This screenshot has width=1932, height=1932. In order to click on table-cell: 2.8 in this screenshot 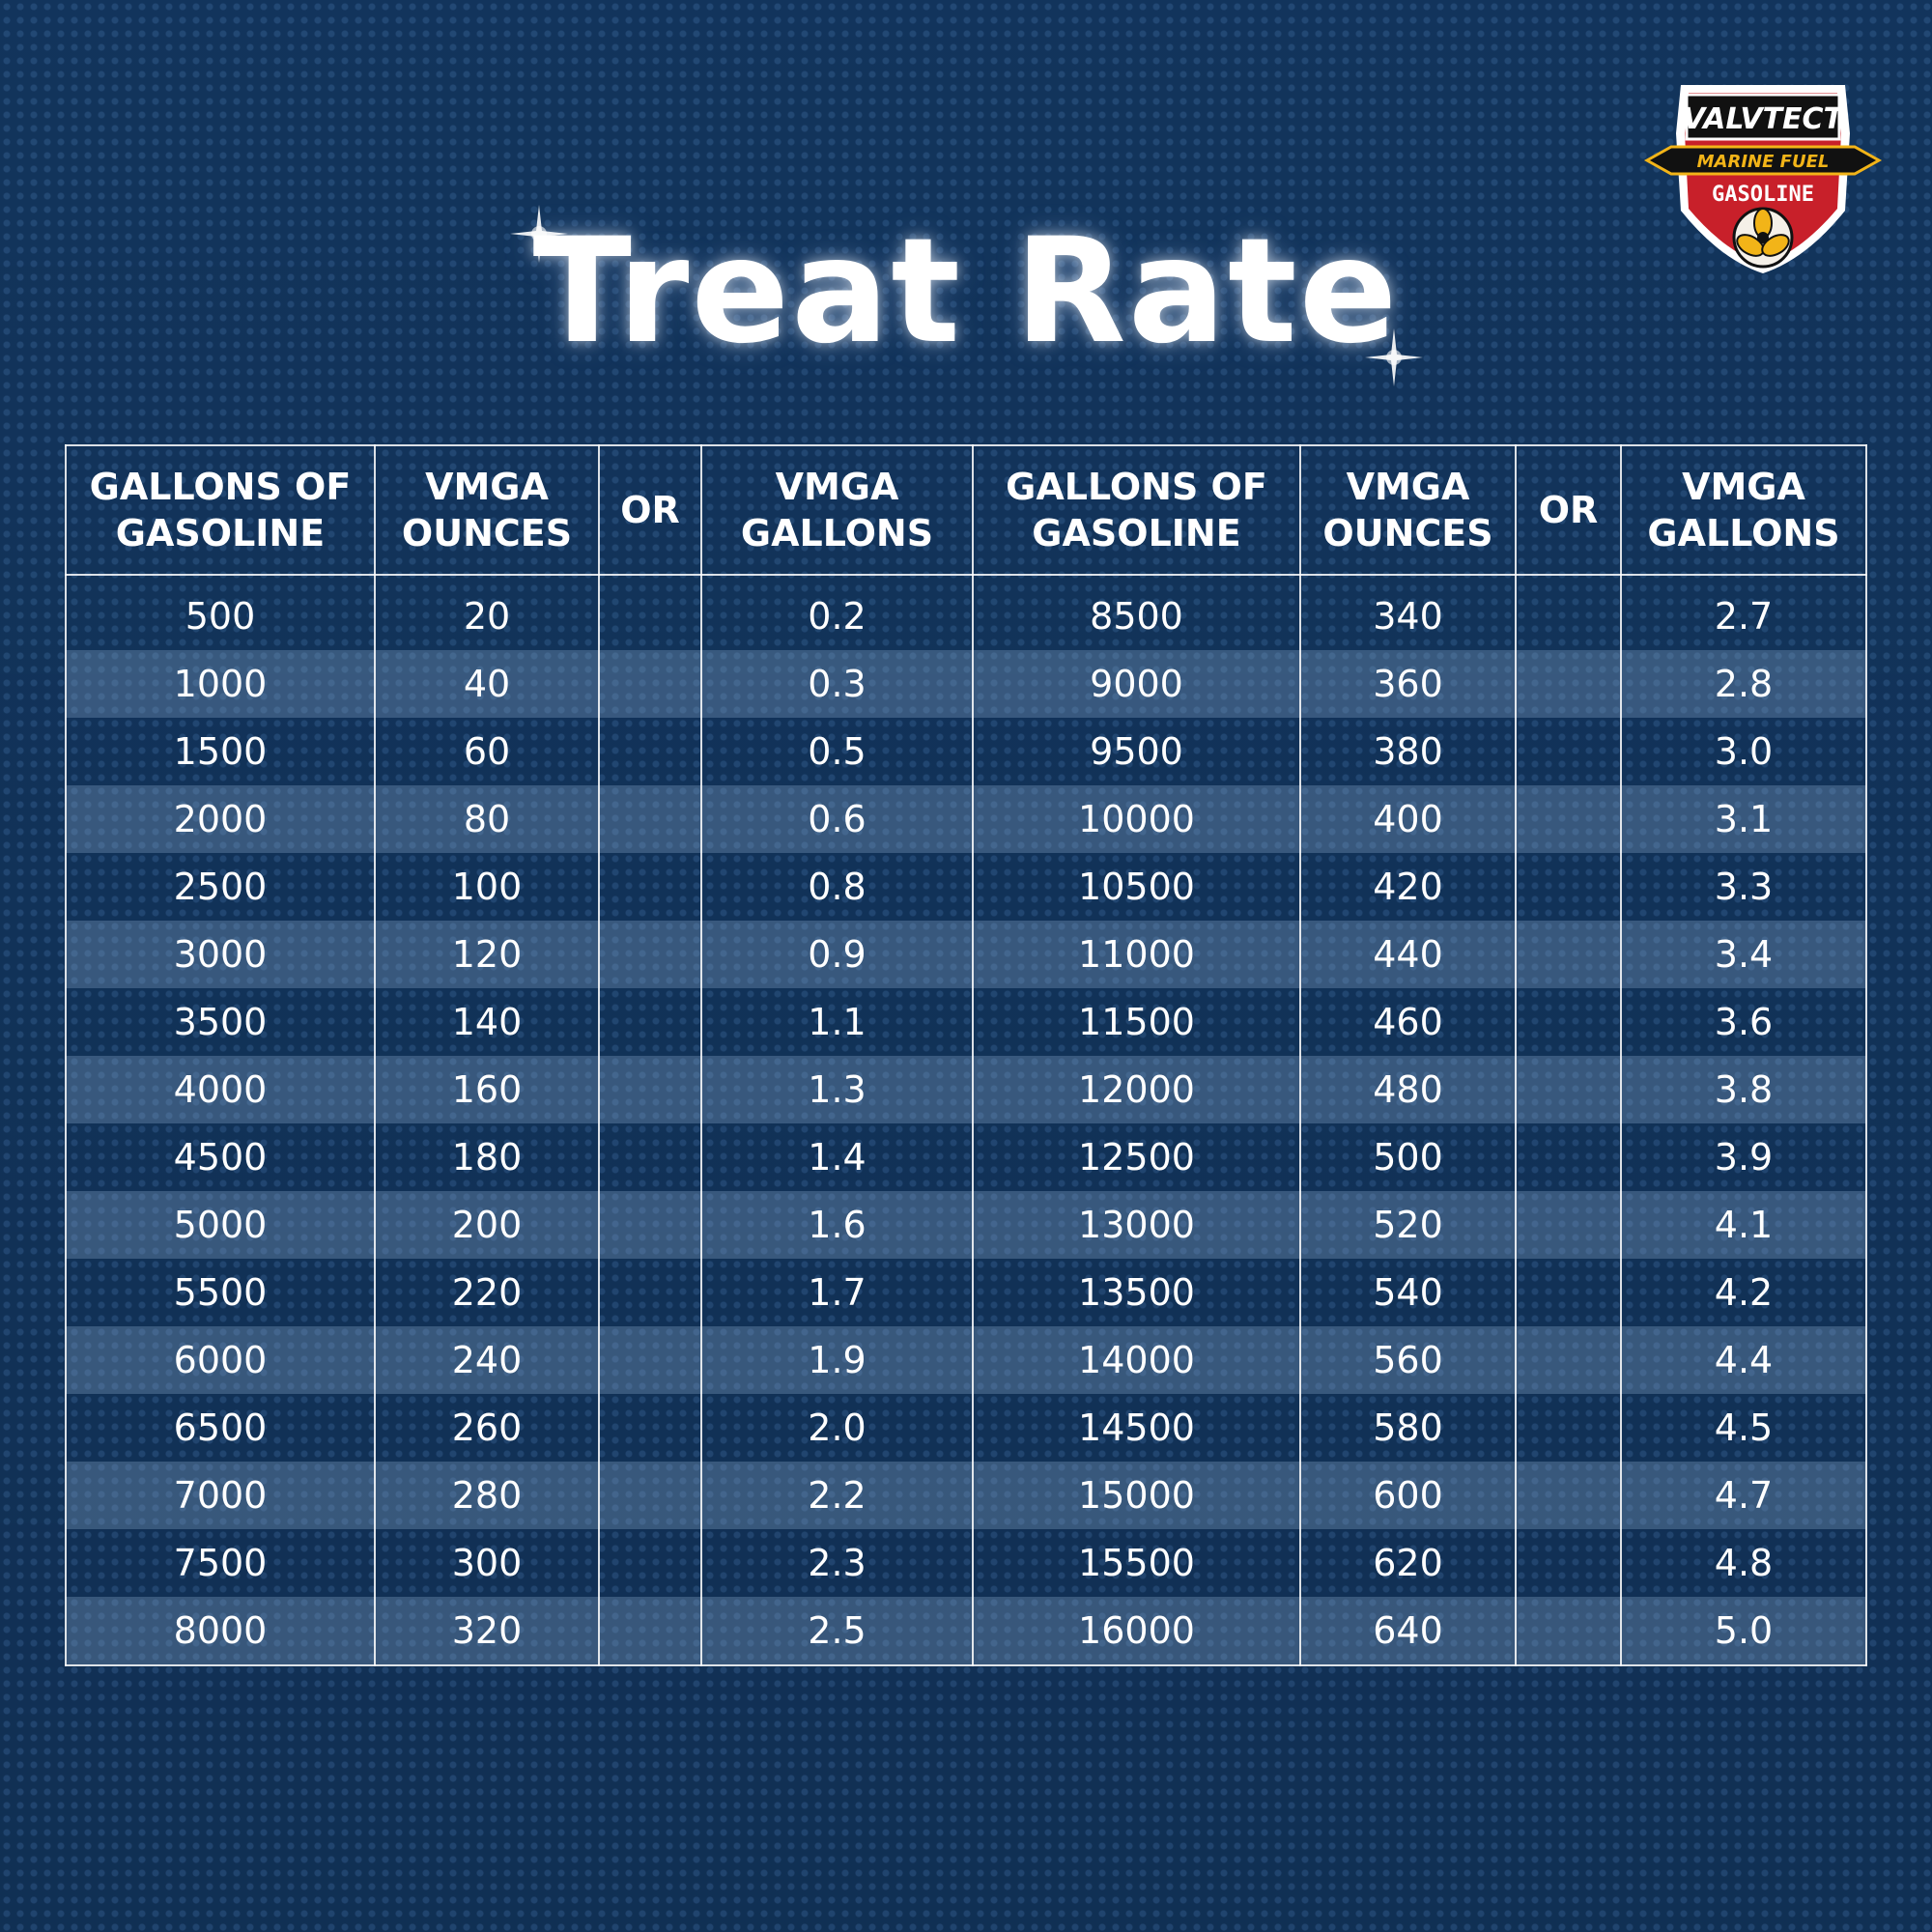, I will do `click(1743, 684)`.